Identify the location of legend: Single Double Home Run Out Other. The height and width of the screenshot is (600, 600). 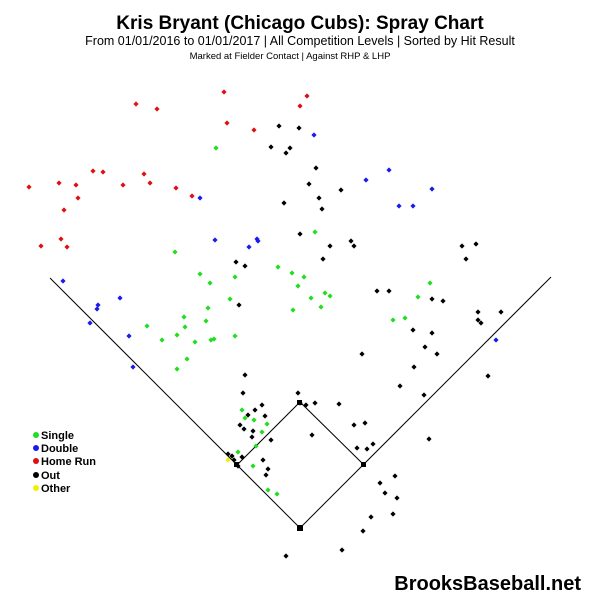
(64, 462).